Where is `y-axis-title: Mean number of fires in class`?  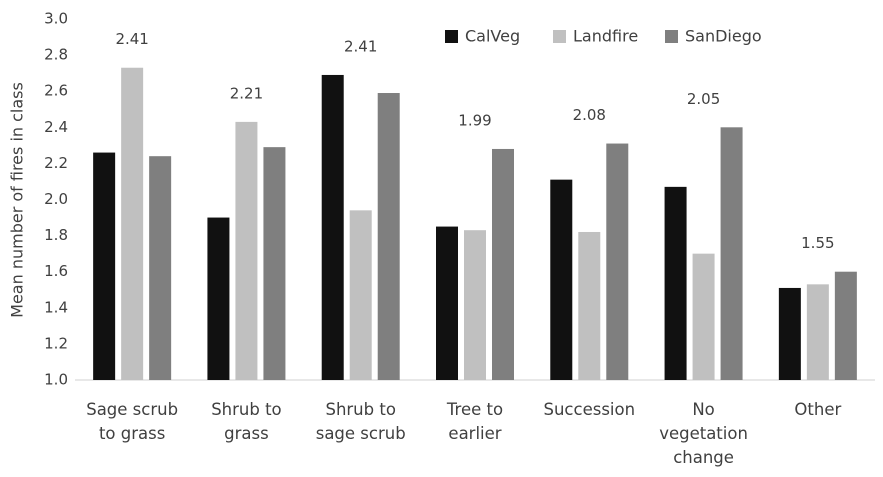 y-axis-title: Mean number of fires in class is located at coordinates (17, 200).